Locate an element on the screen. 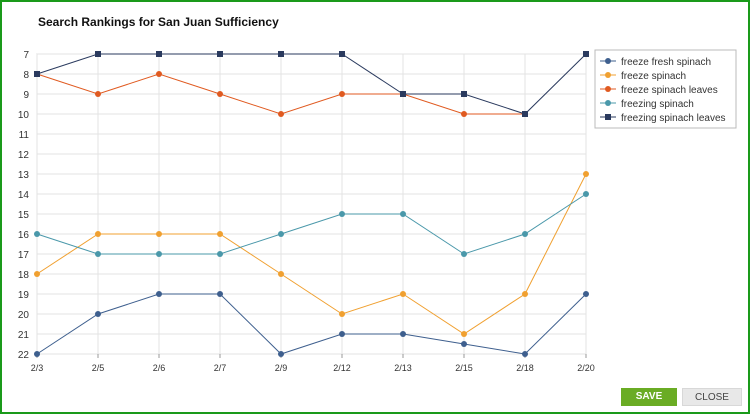  x-tick-label: 2/5 is located at coordinates (98, 368).